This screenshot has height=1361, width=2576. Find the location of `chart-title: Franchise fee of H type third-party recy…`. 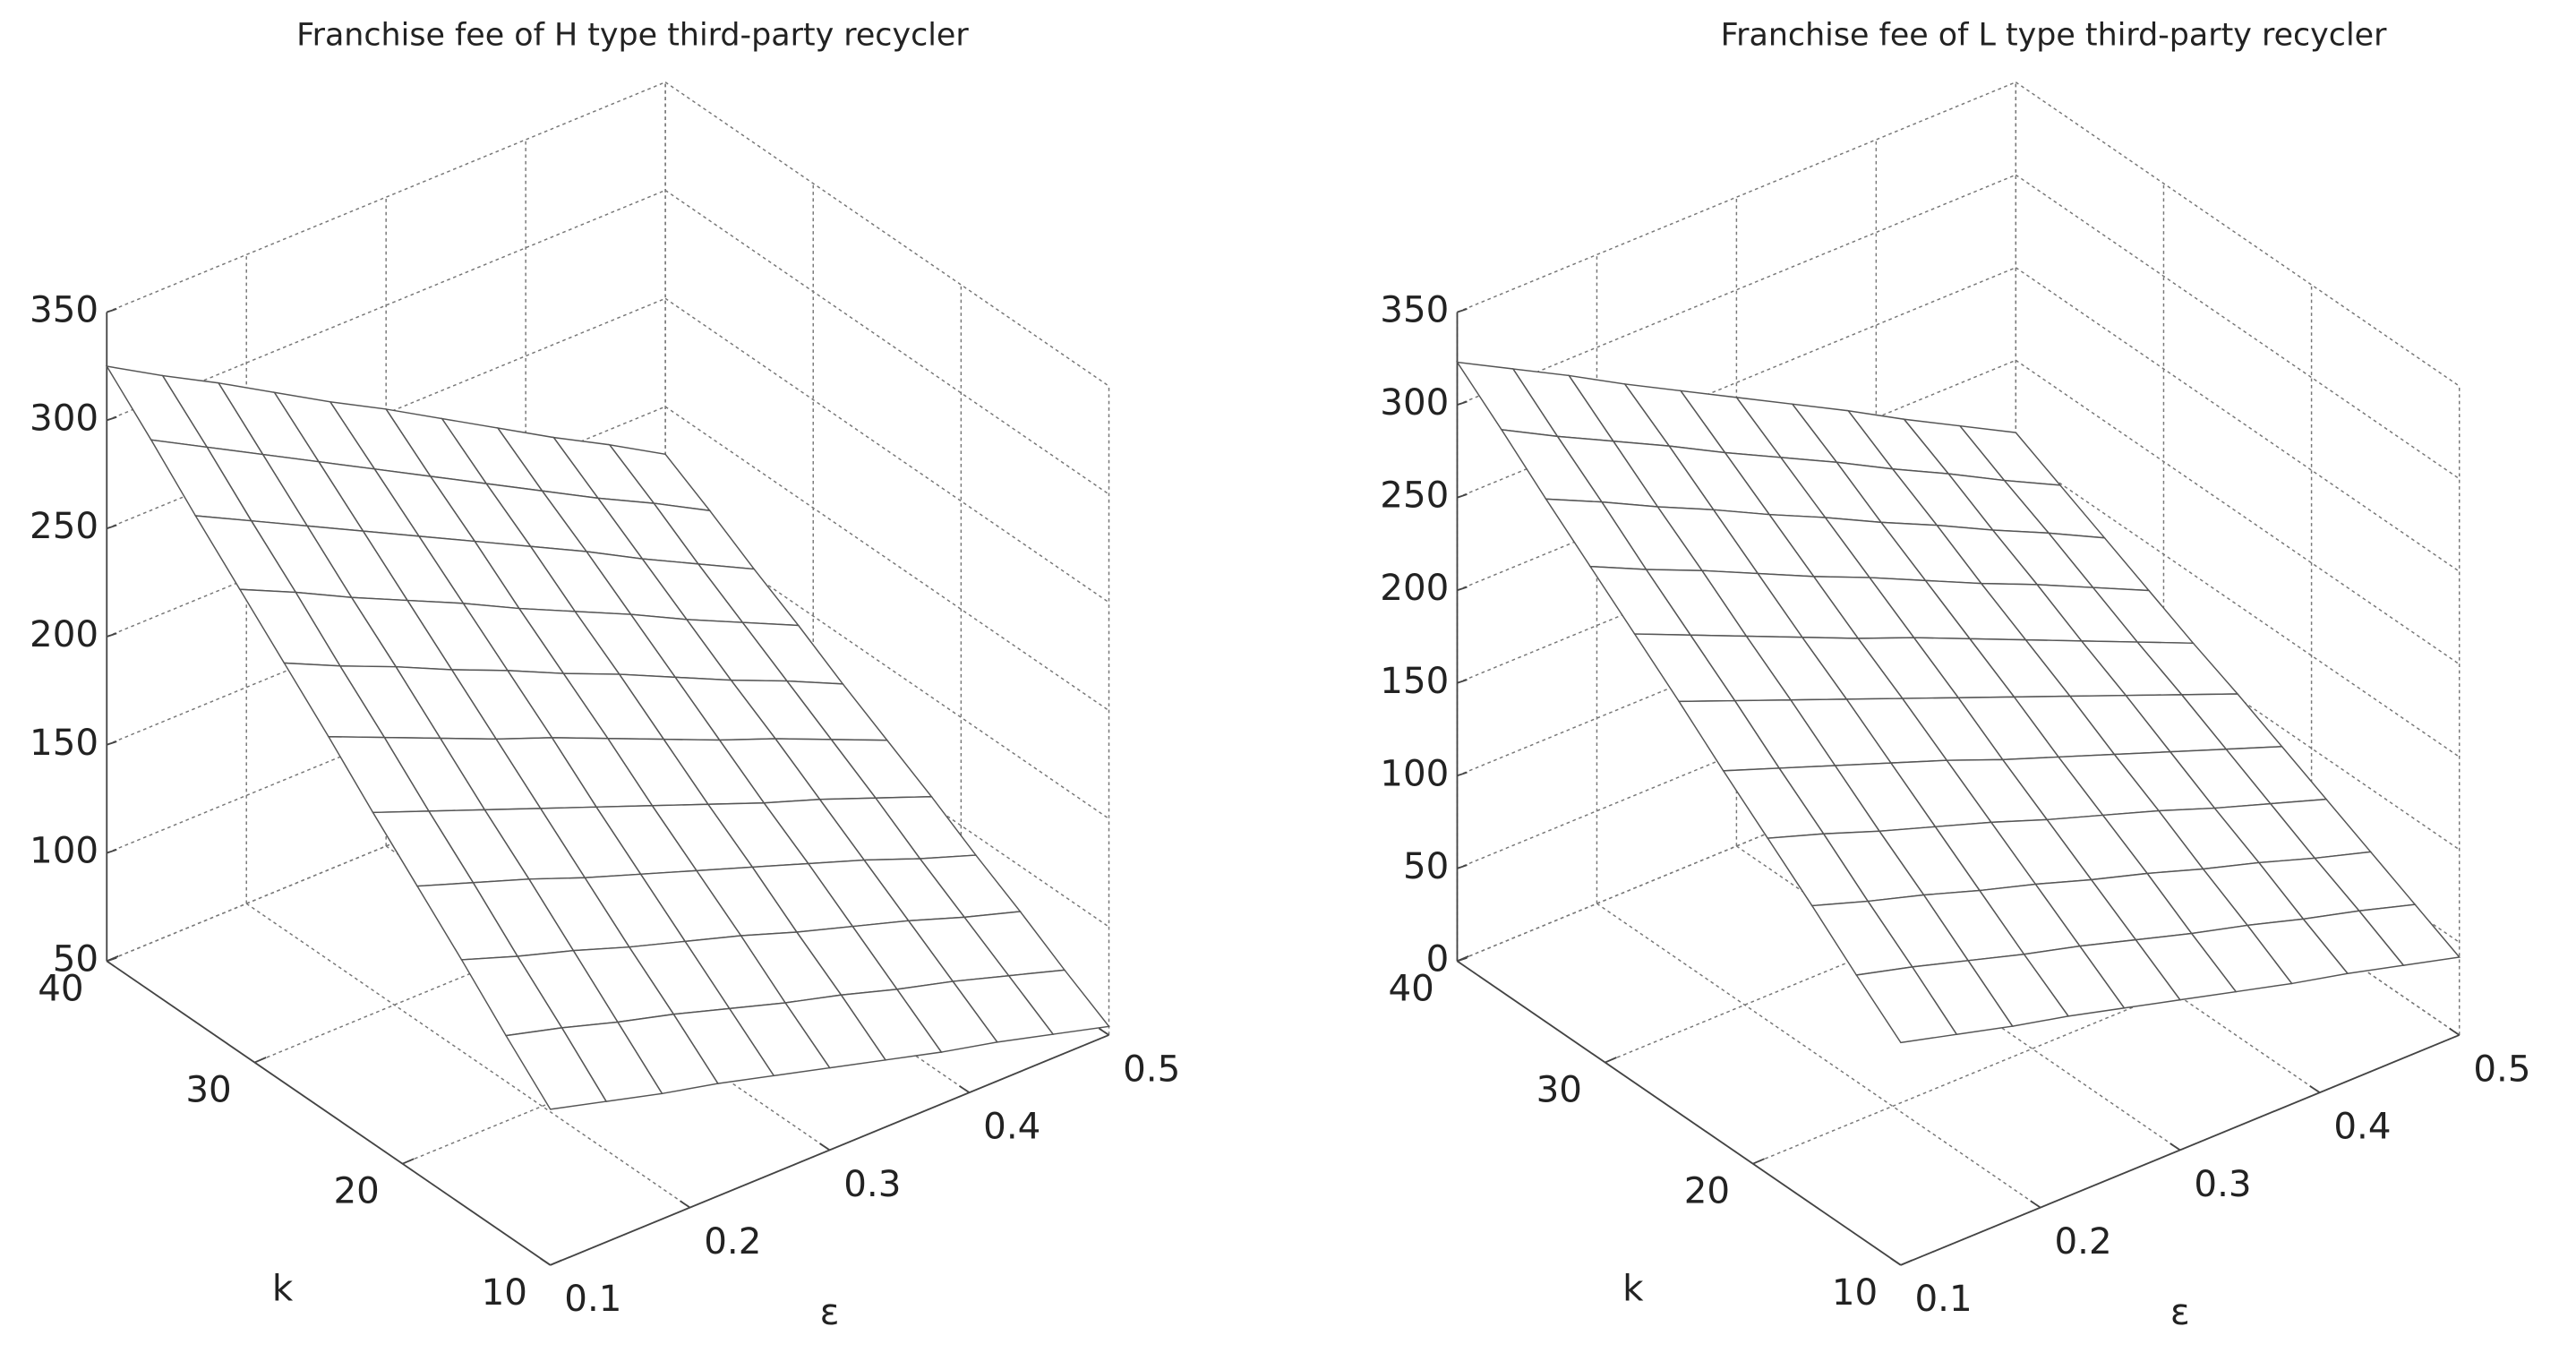

chart-title: Franchise fee of H type third-party recy… is located at coordinates (632, 35).